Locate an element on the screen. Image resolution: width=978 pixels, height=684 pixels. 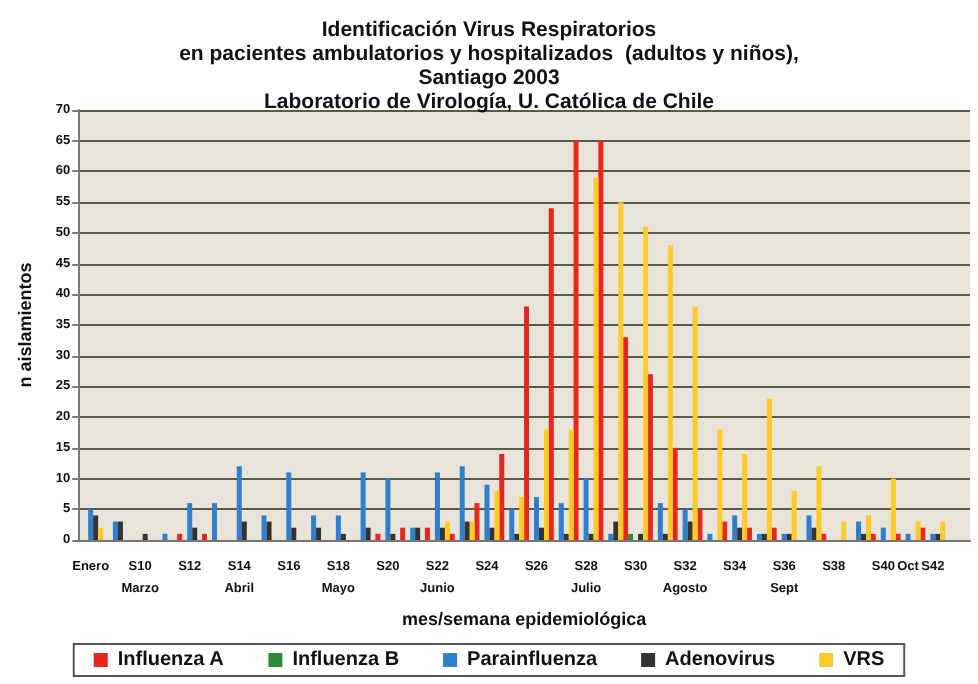
chart-title: Identificación Virus Respiratorios en pacientes ambulatorios y hospitalizados (adultos y niños), Santiago 2003 Laboratorio de Virología, U. Católica de Chile is located at coordinates (489, 66).